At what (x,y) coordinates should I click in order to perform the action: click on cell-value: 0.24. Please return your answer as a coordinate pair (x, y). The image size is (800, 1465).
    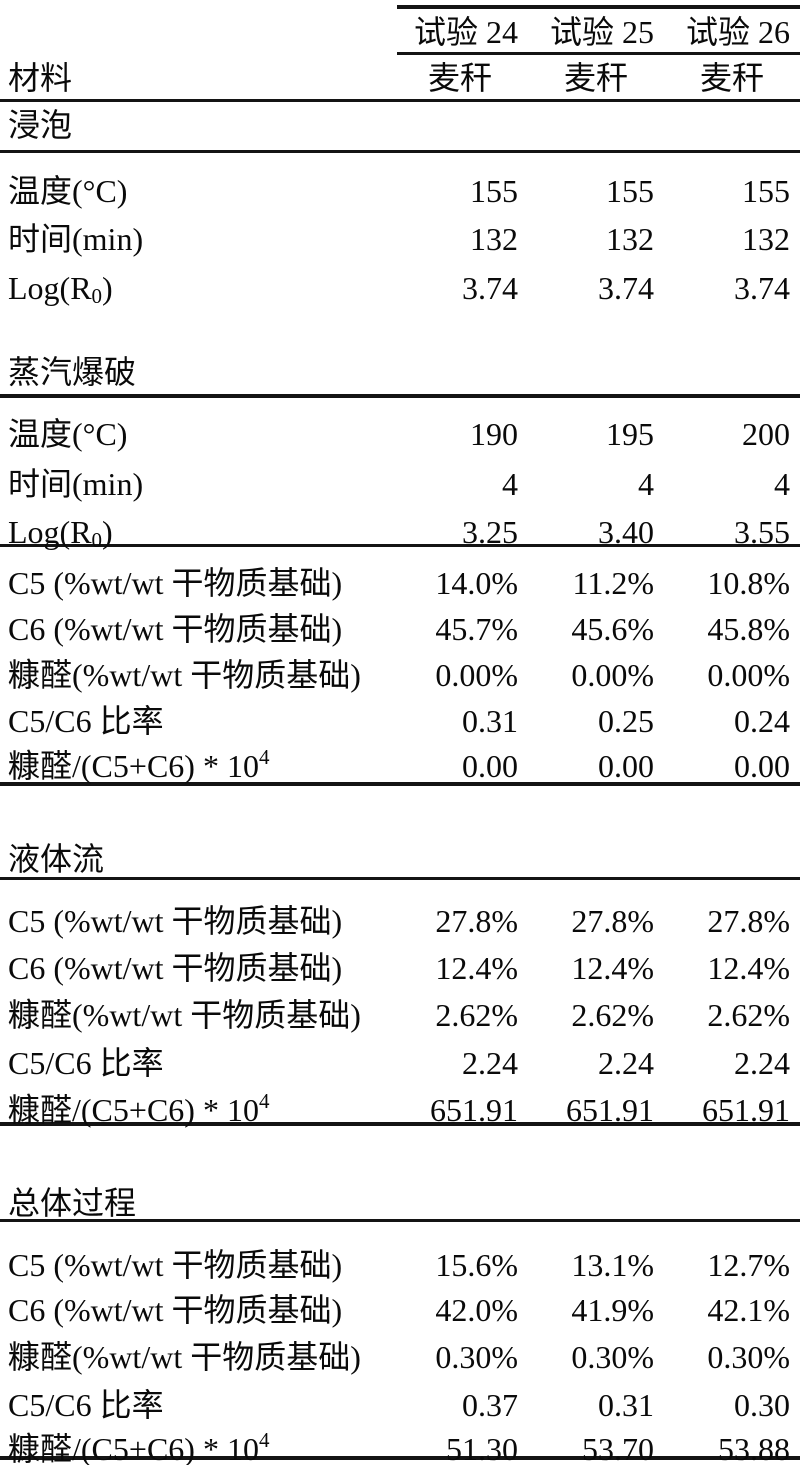
    Looking at the image, I should click on (762, 721).